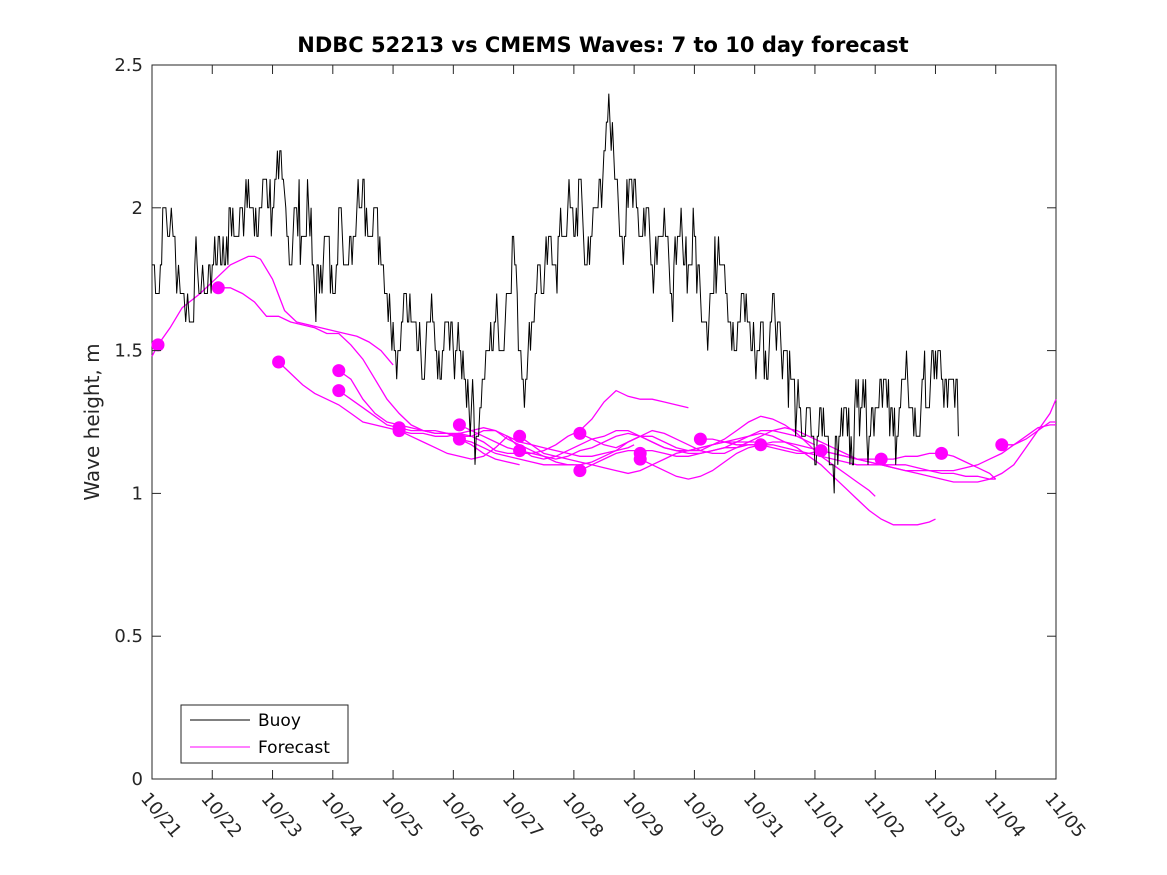 The height and width of the screenshot is (875, 1167). I want to click on x-tick-label: 10/23, so click(281, 815).